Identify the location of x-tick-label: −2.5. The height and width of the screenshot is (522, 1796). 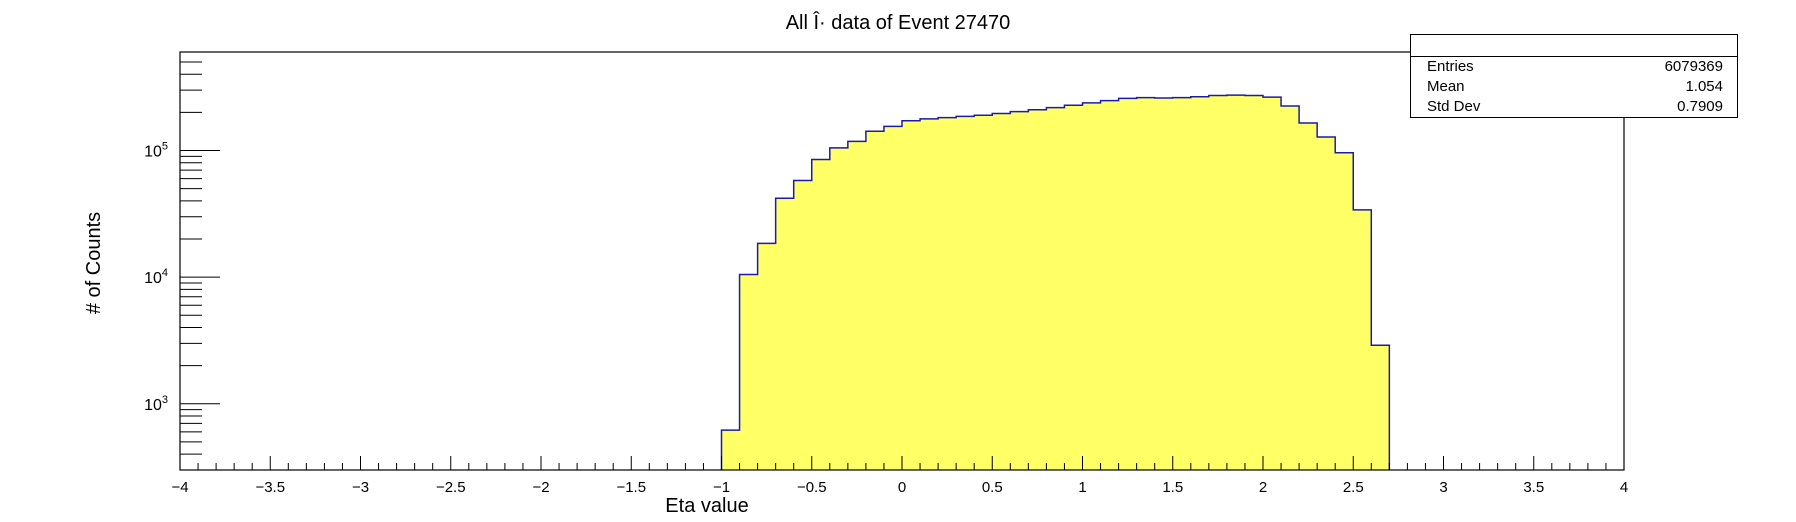
(451, 487).